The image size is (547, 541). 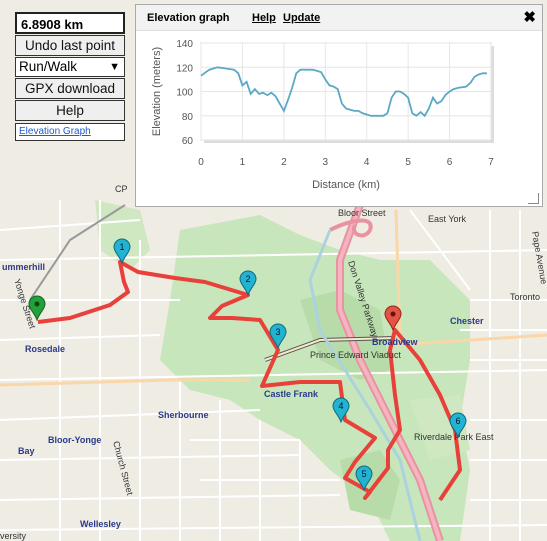 What do you see at coordinates (450, 162) in the screenshot?
I see `x-tick-label: 6` at bounding box center [450, 162].